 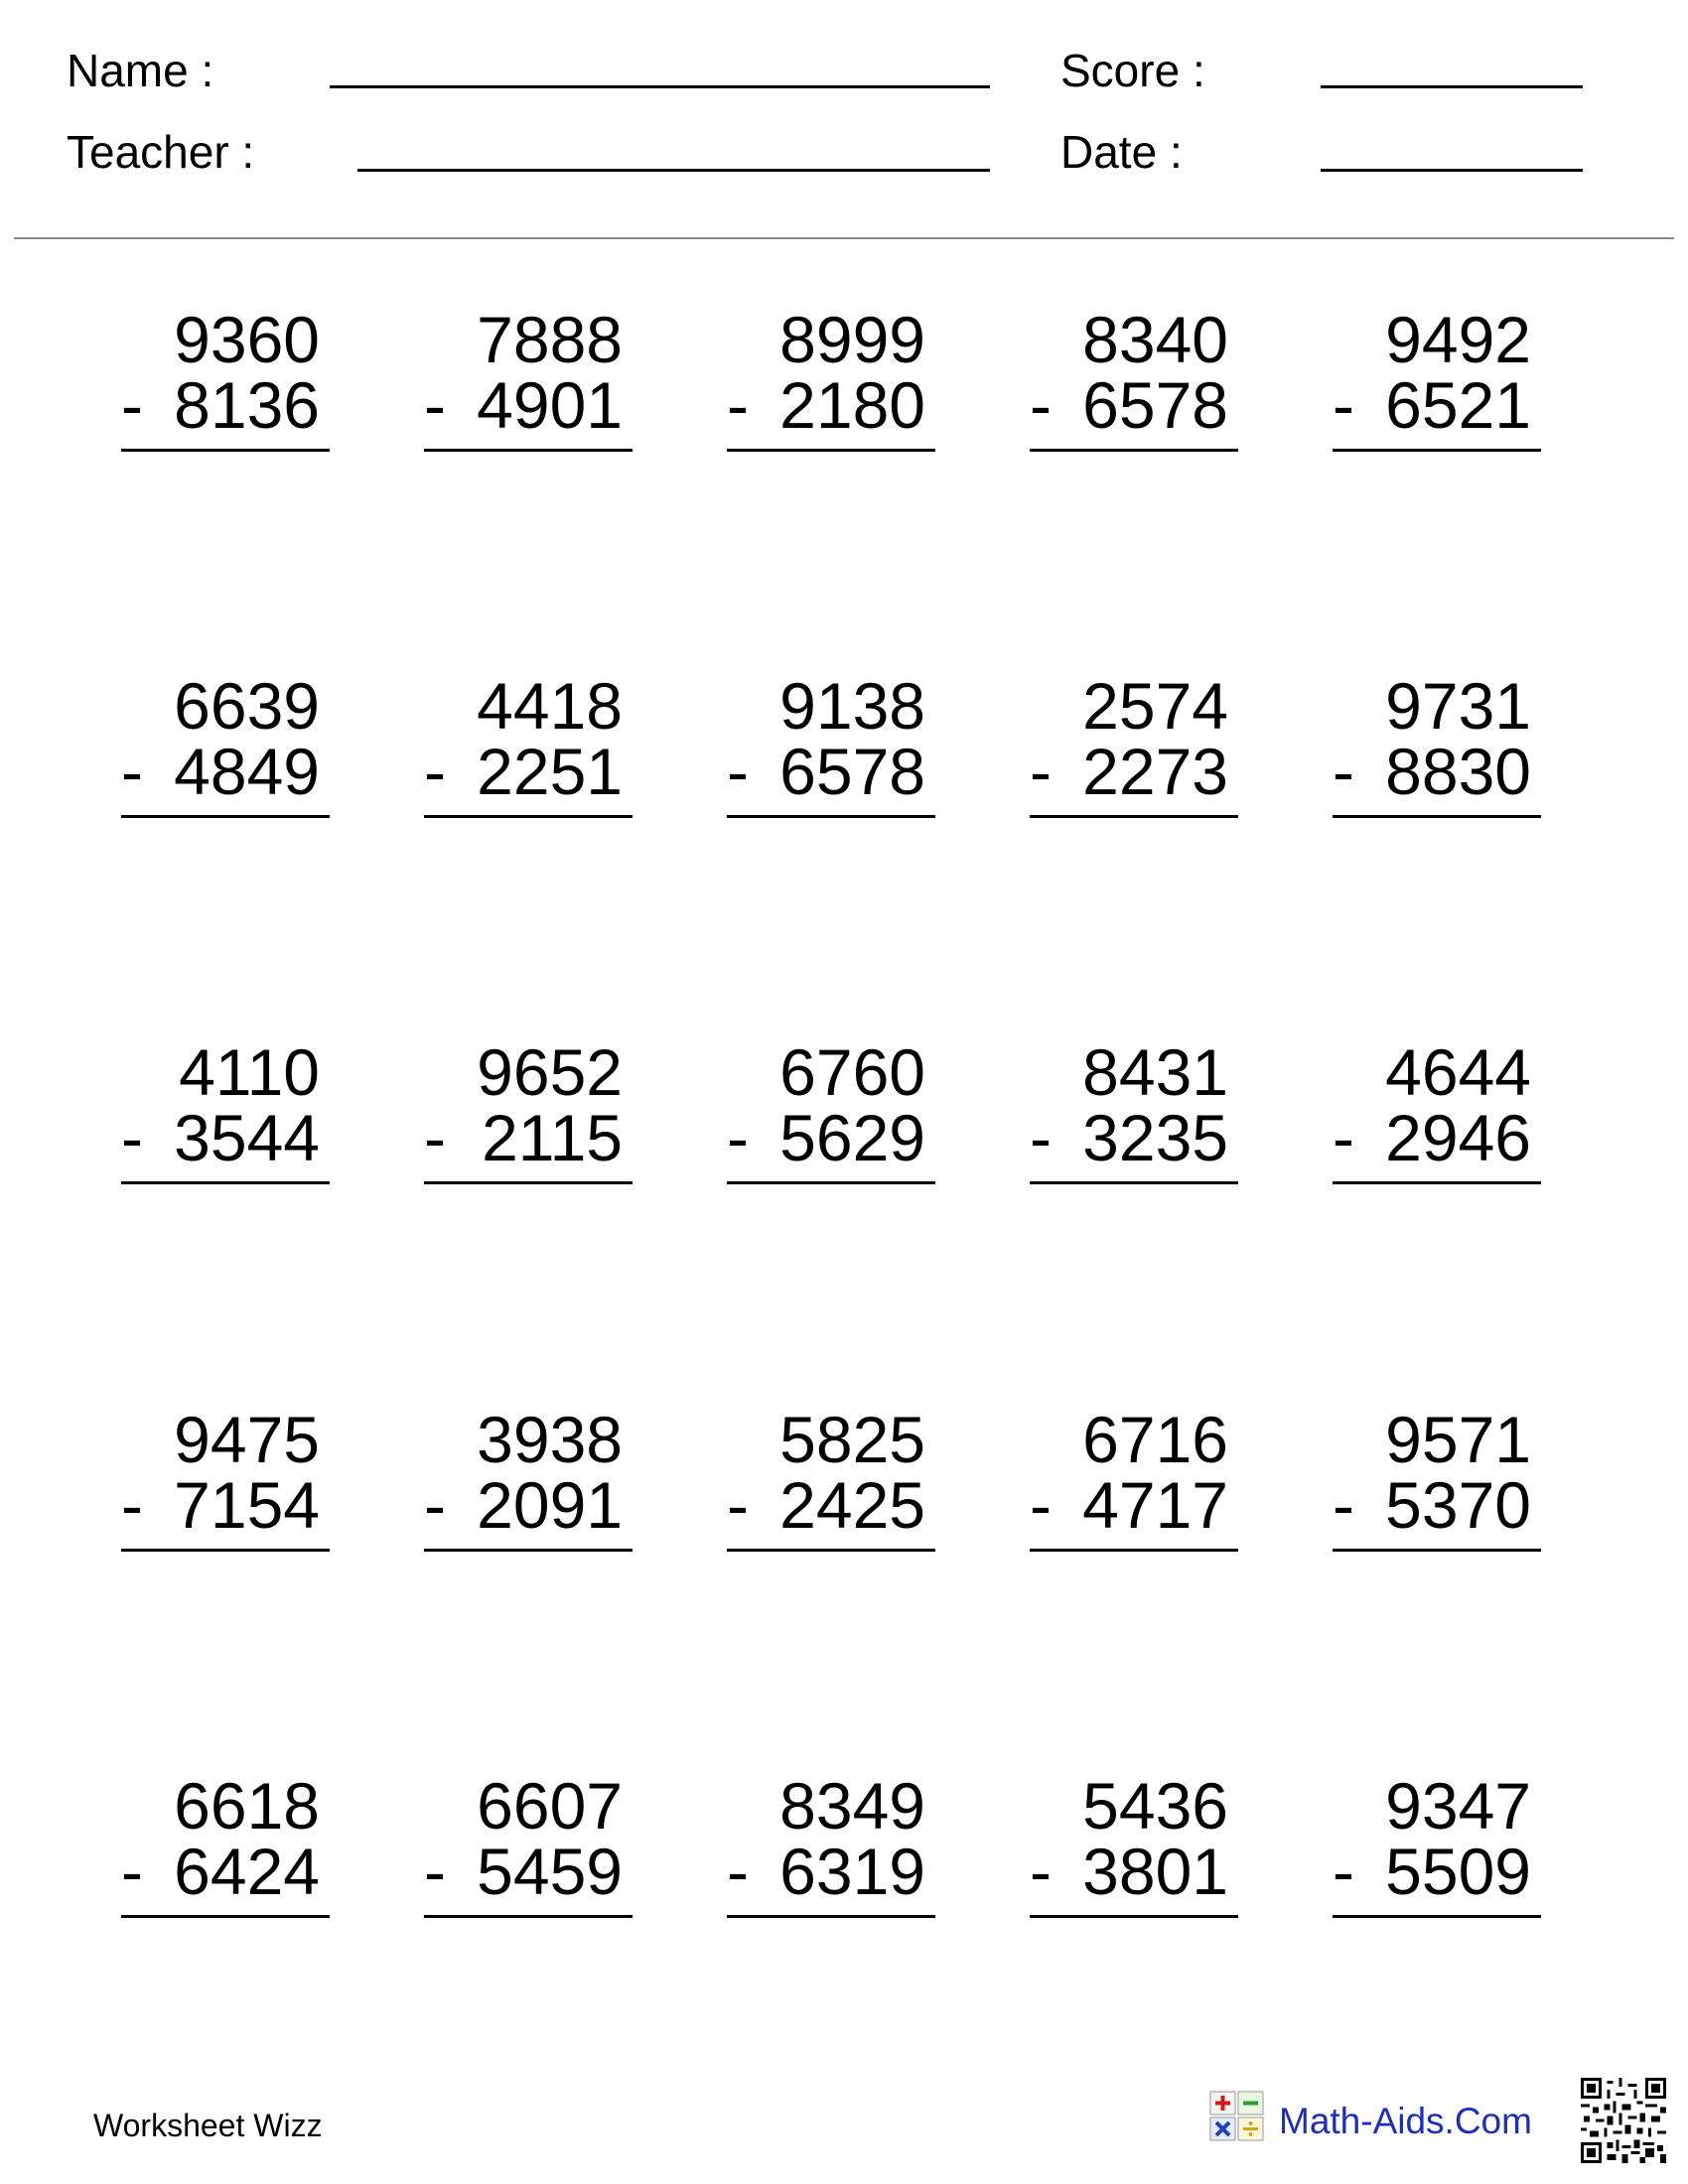 I want to click on footer-credit: Worksheet Wizz, so click(x=208, y=2125).